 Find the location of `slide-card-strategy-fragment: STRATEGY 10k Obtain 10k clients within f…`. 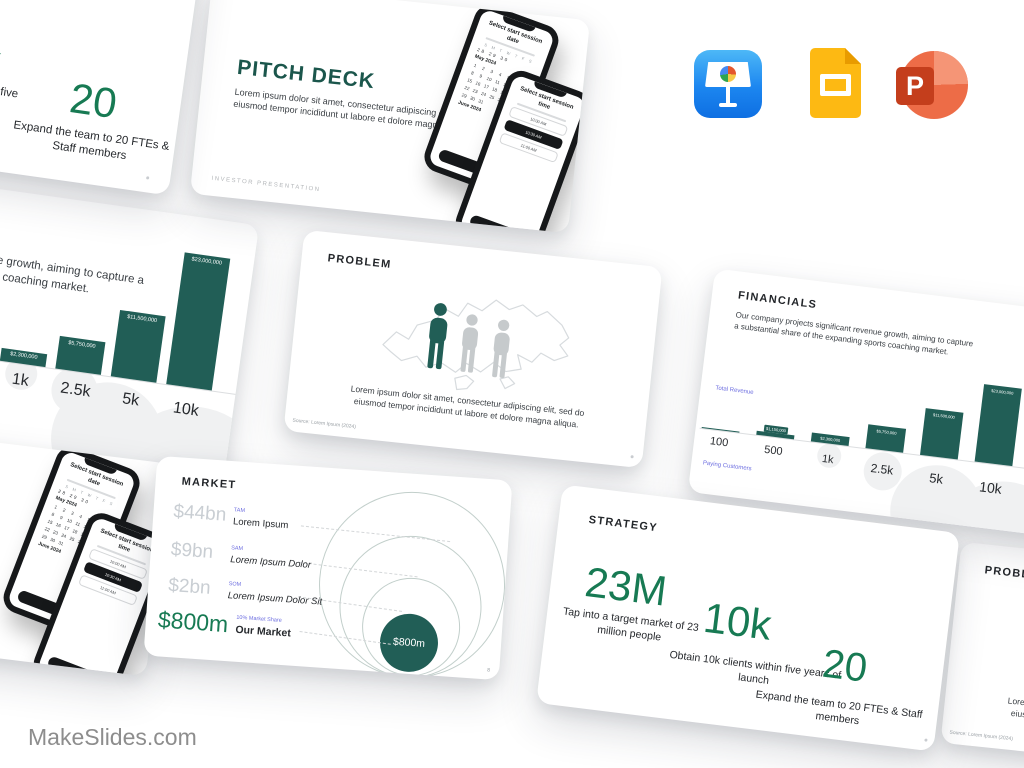

slide-card-strategy-fragment: STRATEGY 10k Obtain 10k clients within f… is located at coordinates (109, 98).